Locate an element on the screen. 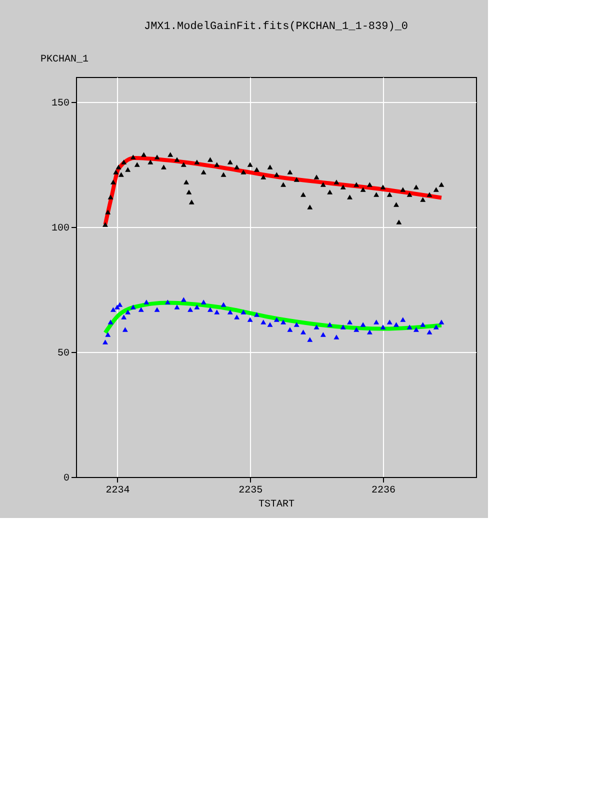 The width and height of the screenshot is (612, 792). line-series is located at coordinates (273, 191).